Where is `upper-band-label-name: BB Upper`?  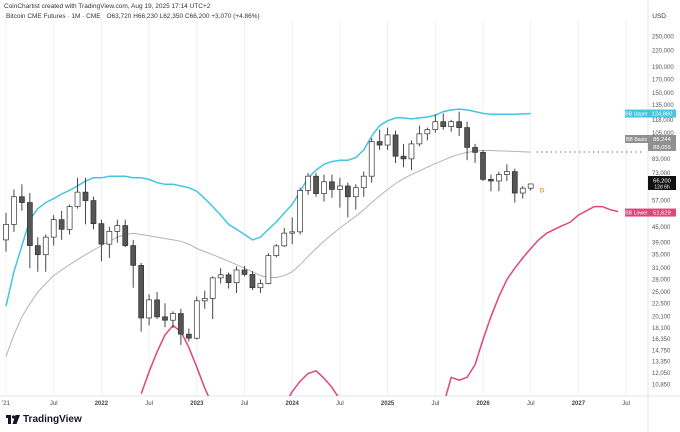
upper-band-label-name: BB Upper is located at coordinates (636, 115).